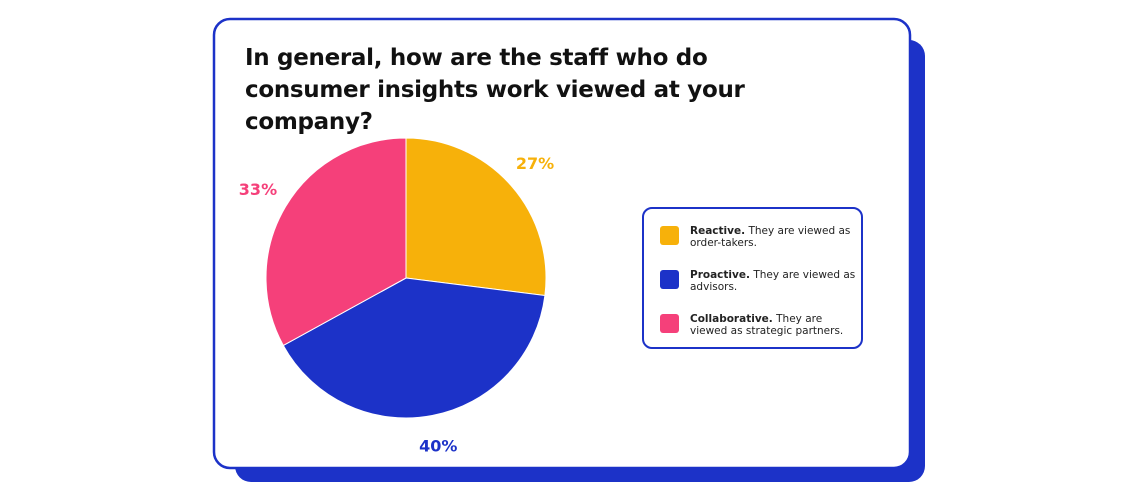 The image size is (1136, 494). Describe the element at coordinates (731, 319) in the screenshot. I see `legend-label: Collaborative.` at that location.